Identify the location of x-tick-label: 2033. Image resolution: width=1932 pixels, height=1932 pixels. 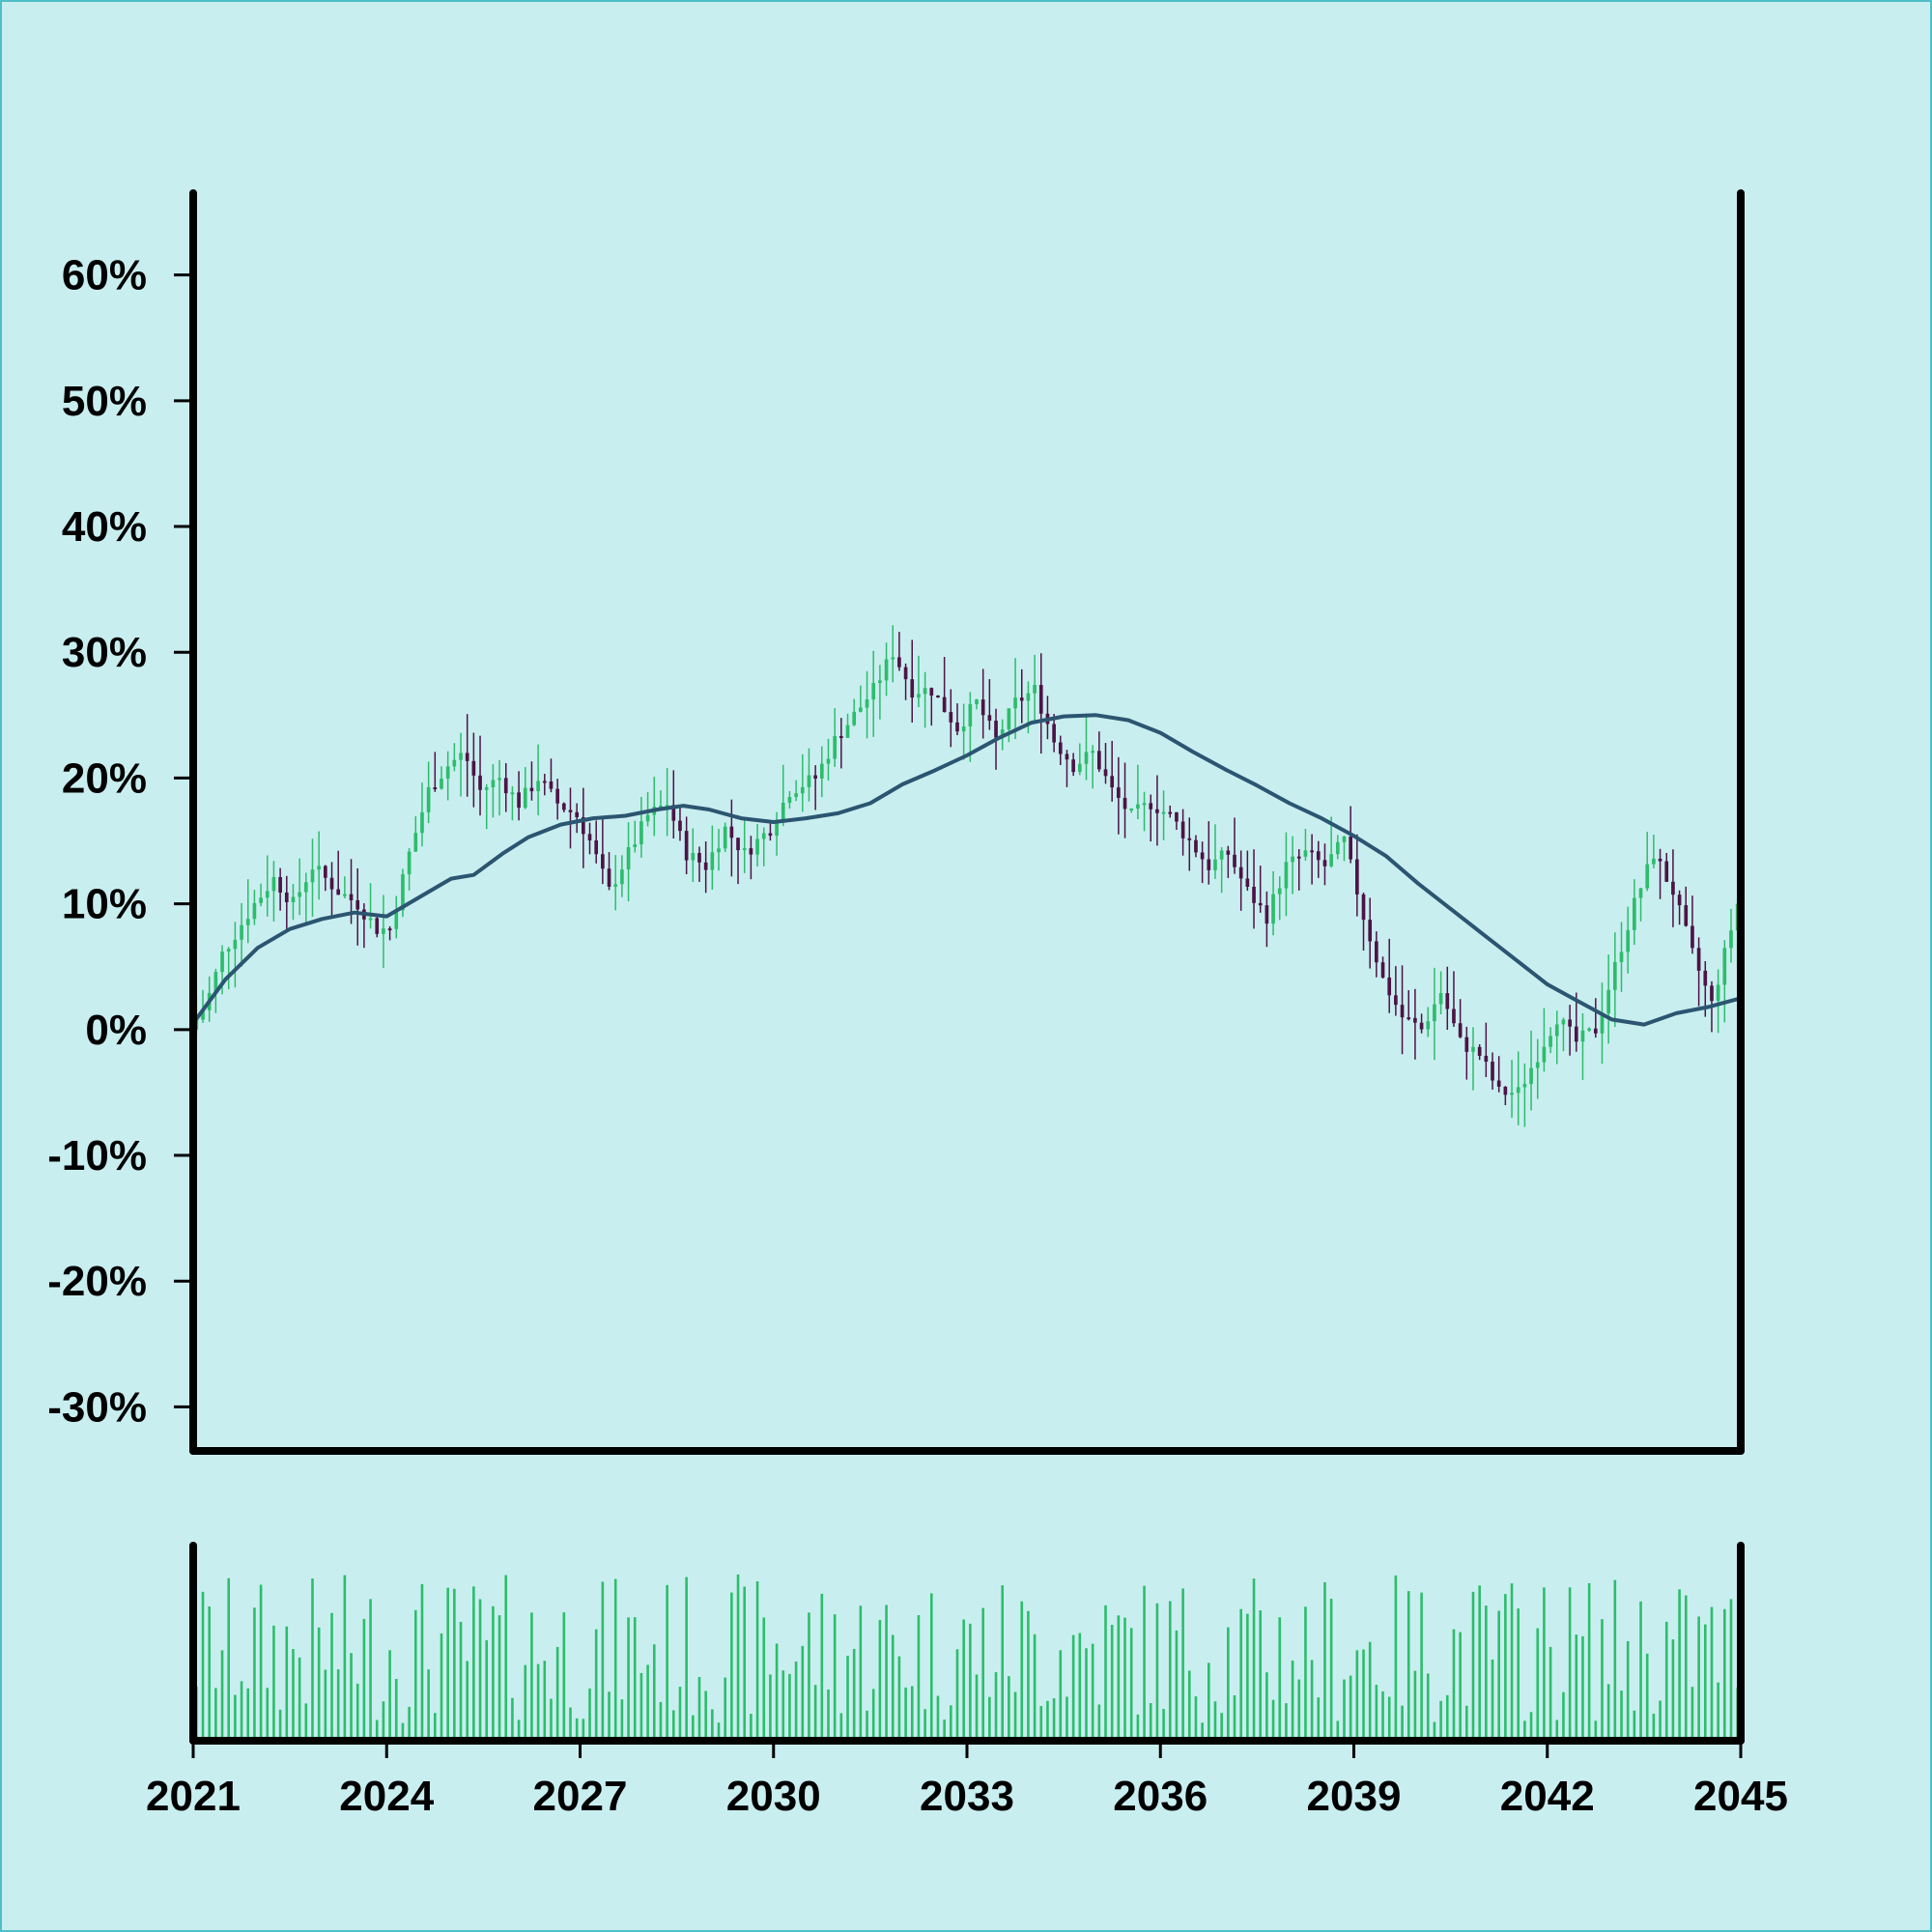
(967, 1796).